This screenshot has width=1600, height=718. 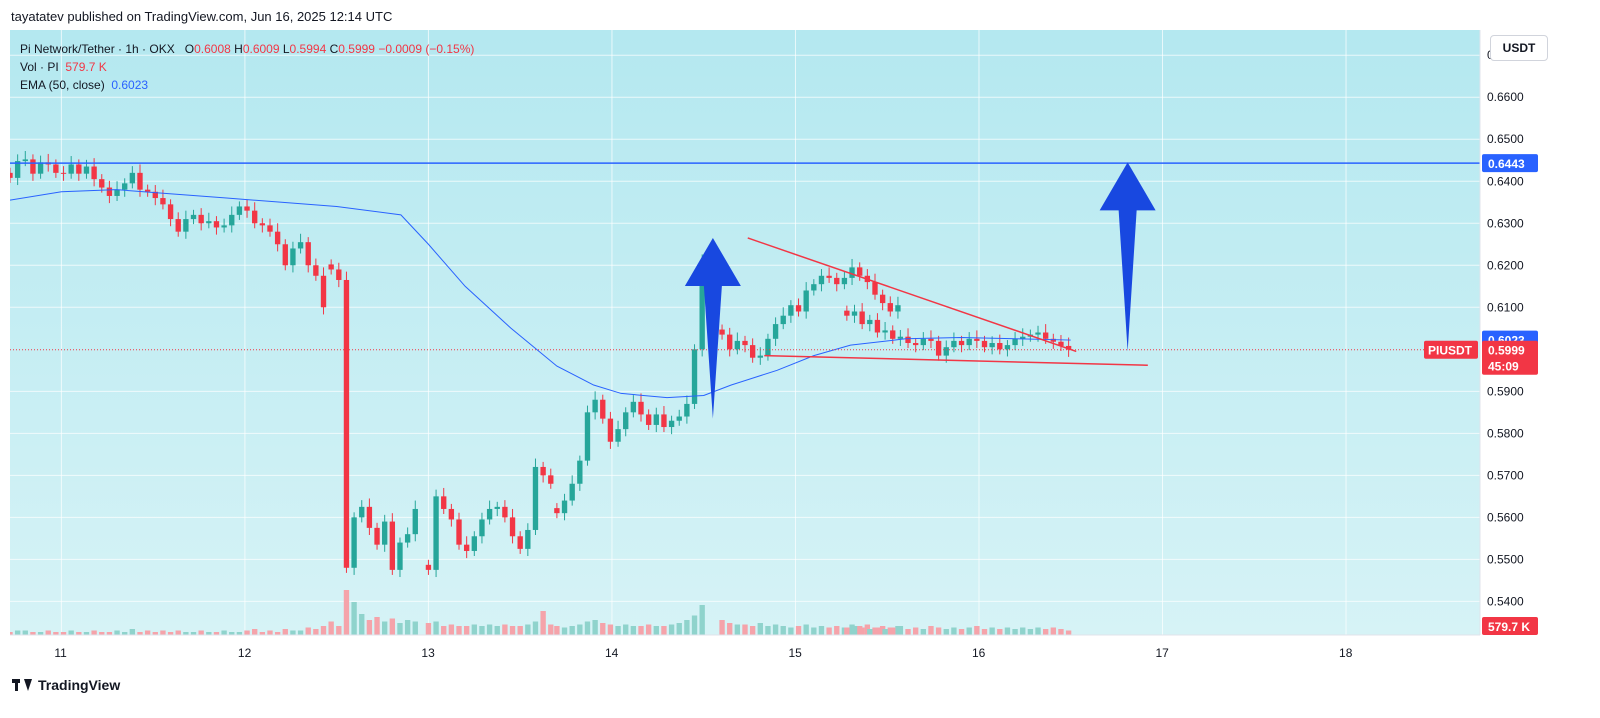 What do you see at coordinates (428, 653) in the screenshot?
I see `time-tick-label: 13` at bounding box center [428, 653].